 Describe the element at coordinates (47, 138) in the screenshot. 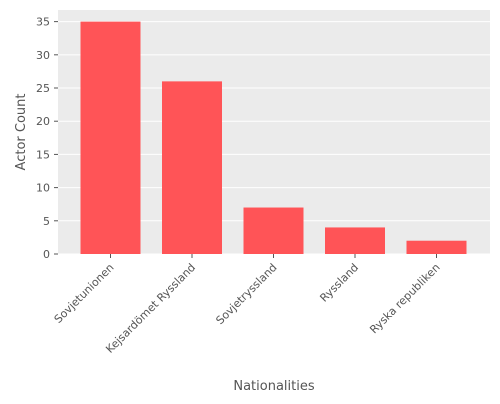

I see `y-axis-ticks: 0 5 10 15 20 25 30 35` at that location.